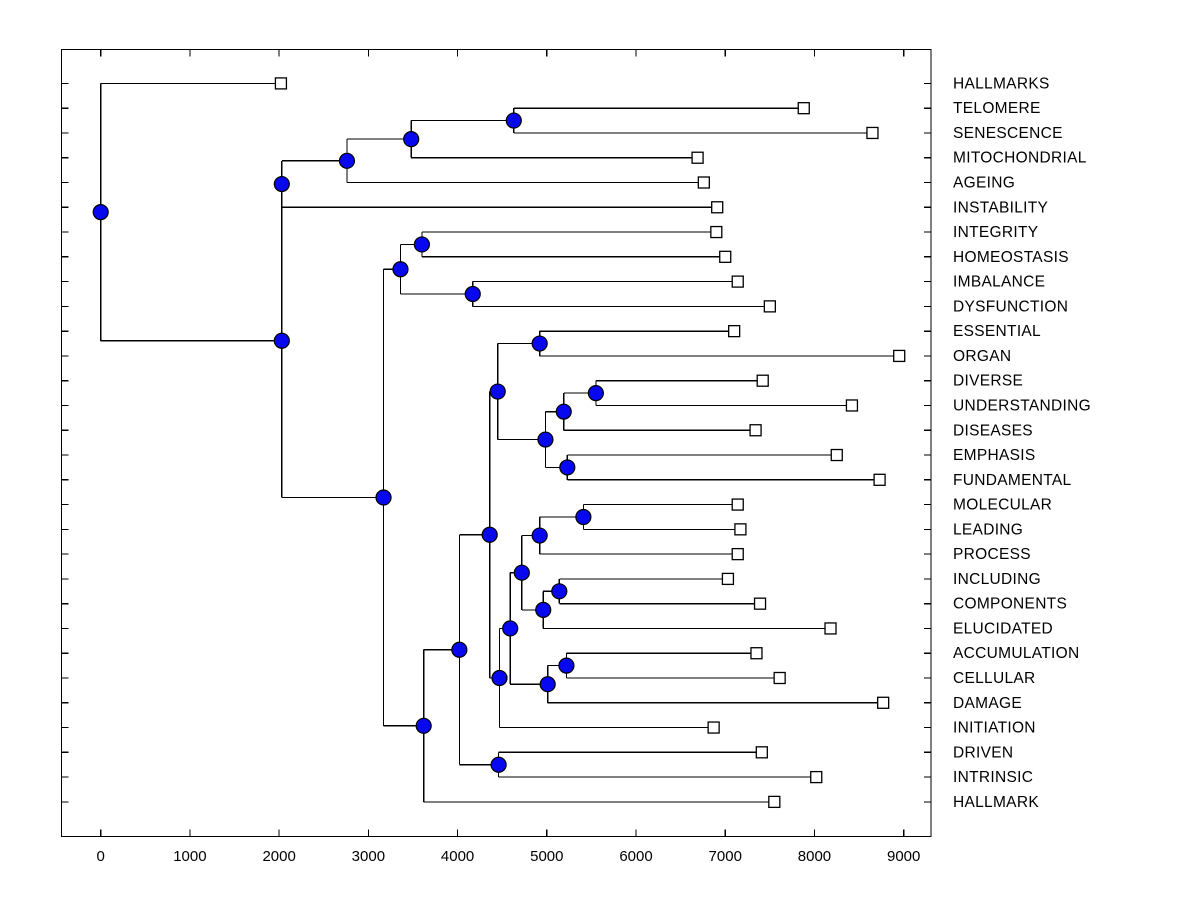 The height and width of the screenshot is (900, 1200). Describe the element at coordinates (999, 282) in the screenshot. I see `leaf-label: IMBALANCE` at that location.